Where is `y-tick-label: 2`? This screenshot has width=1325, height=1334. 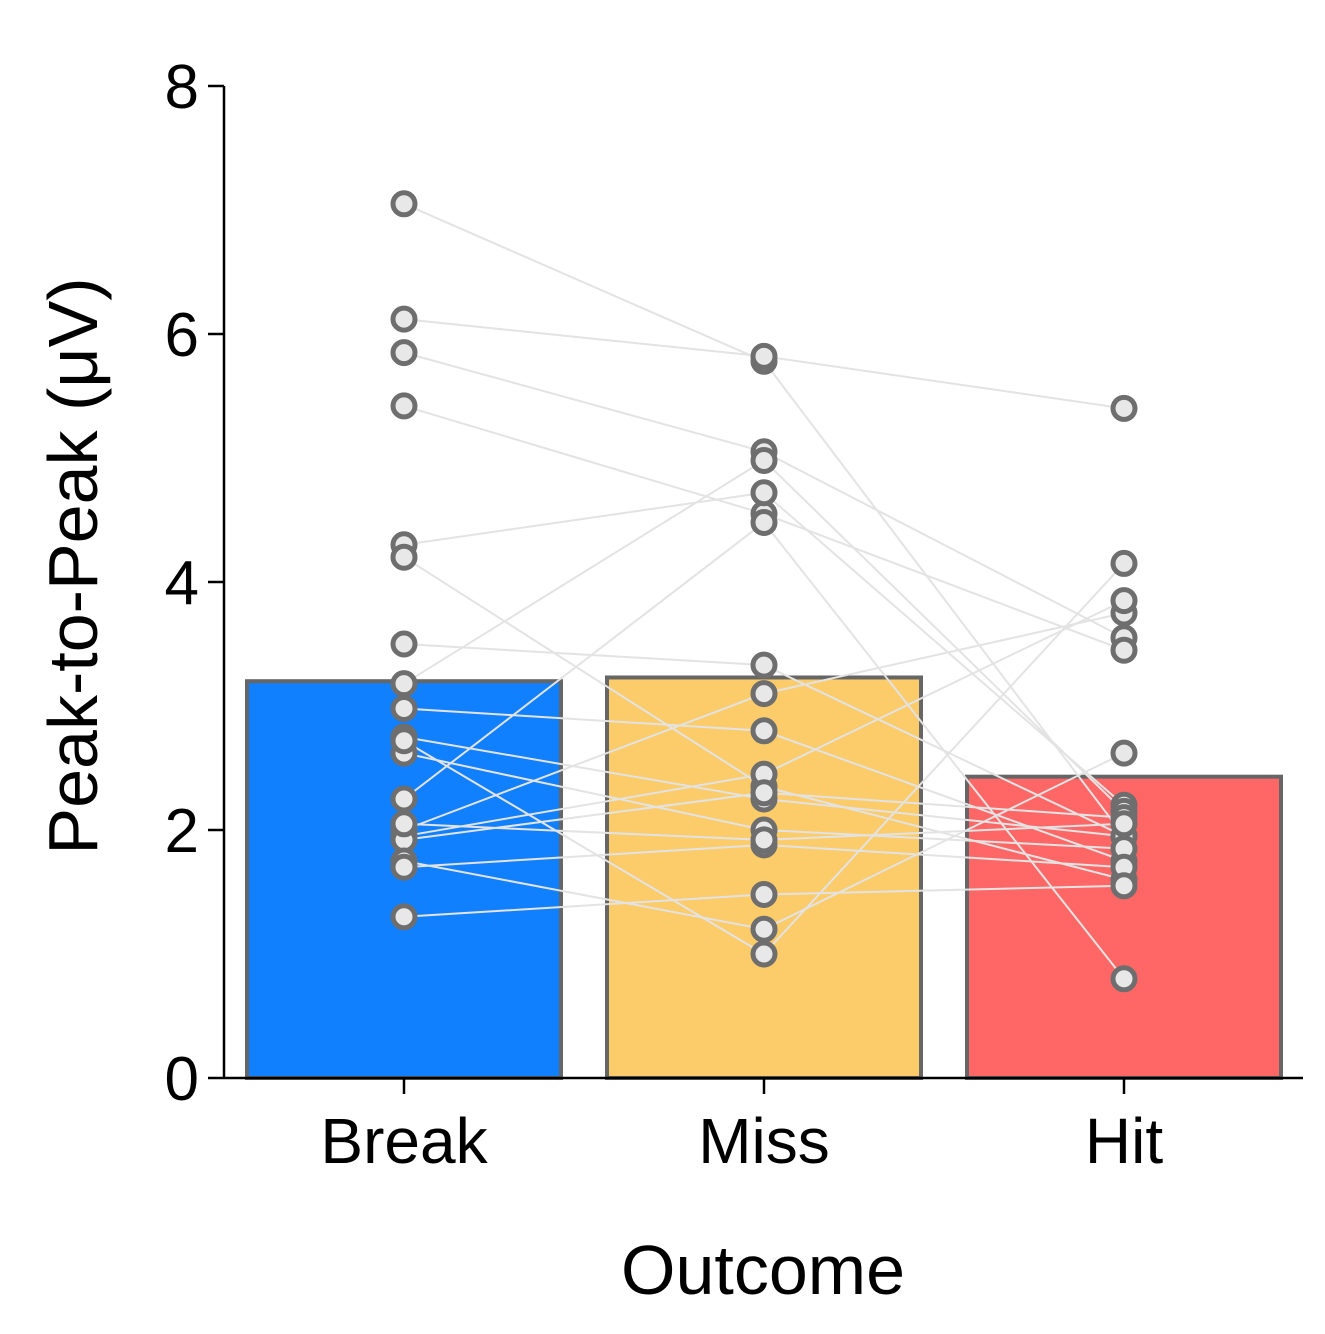 y-tick-label: 2 is located at coordinates (182, 831).